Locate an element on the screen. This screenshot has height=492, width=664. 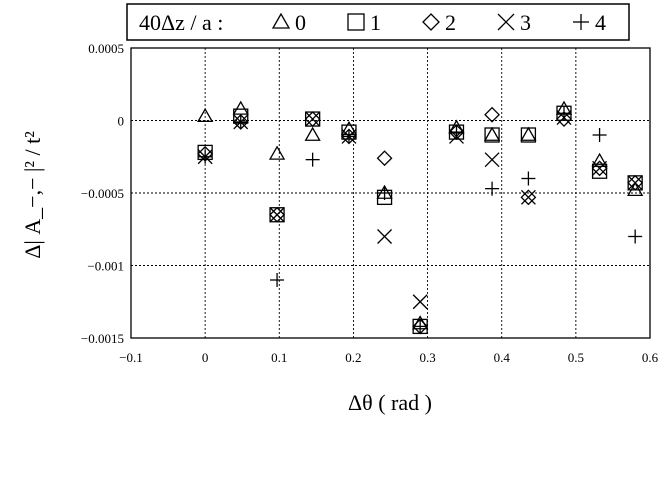
x-tick-label: 0.3 is located at coordinates (427, 357).